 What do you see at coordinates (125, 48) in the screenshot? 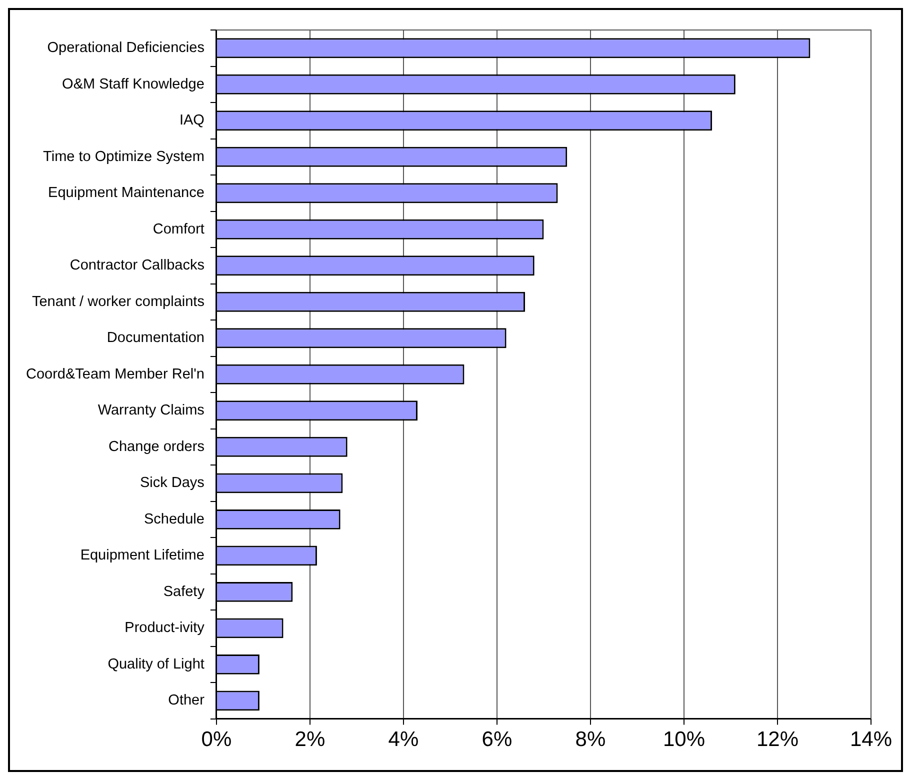
I see `y-tick-label: Operational Deficiencies` at bounding box center [125, 48].